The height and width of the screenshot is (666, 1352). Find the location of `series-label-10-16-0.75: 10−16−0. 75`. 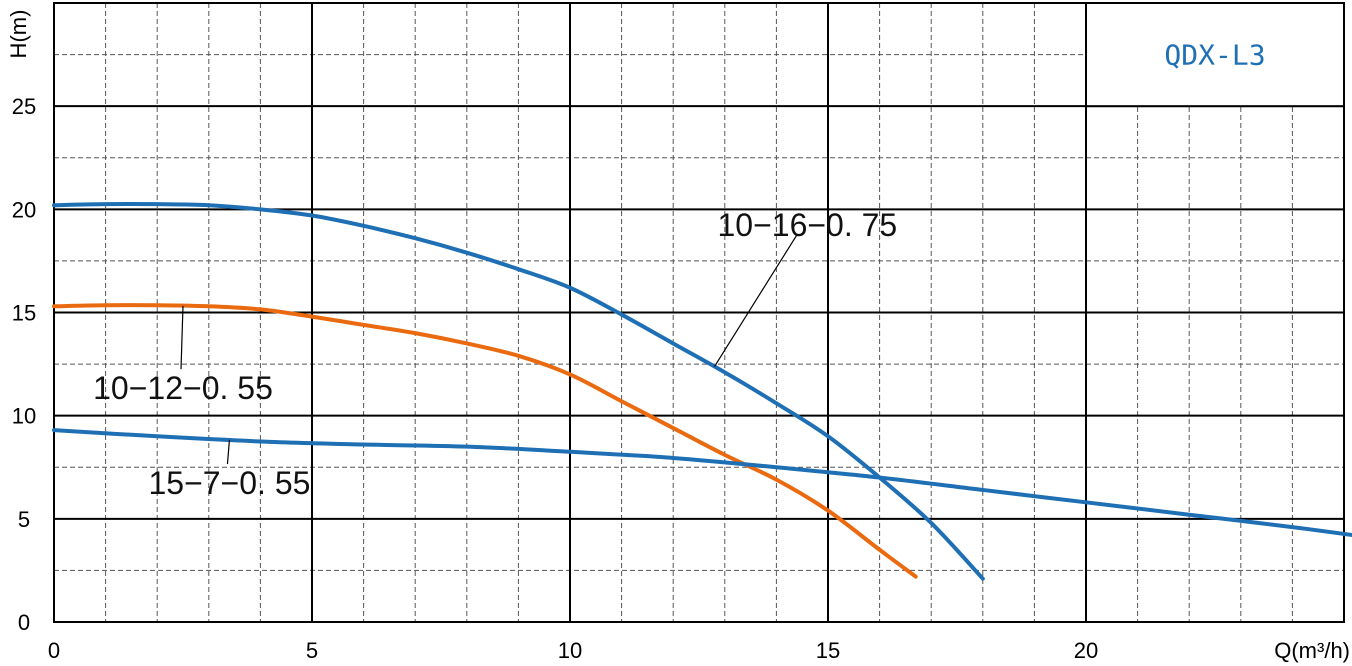

series-label-10-16-0.75: 10−16−0. 75 is located at coordinates (807, 225).